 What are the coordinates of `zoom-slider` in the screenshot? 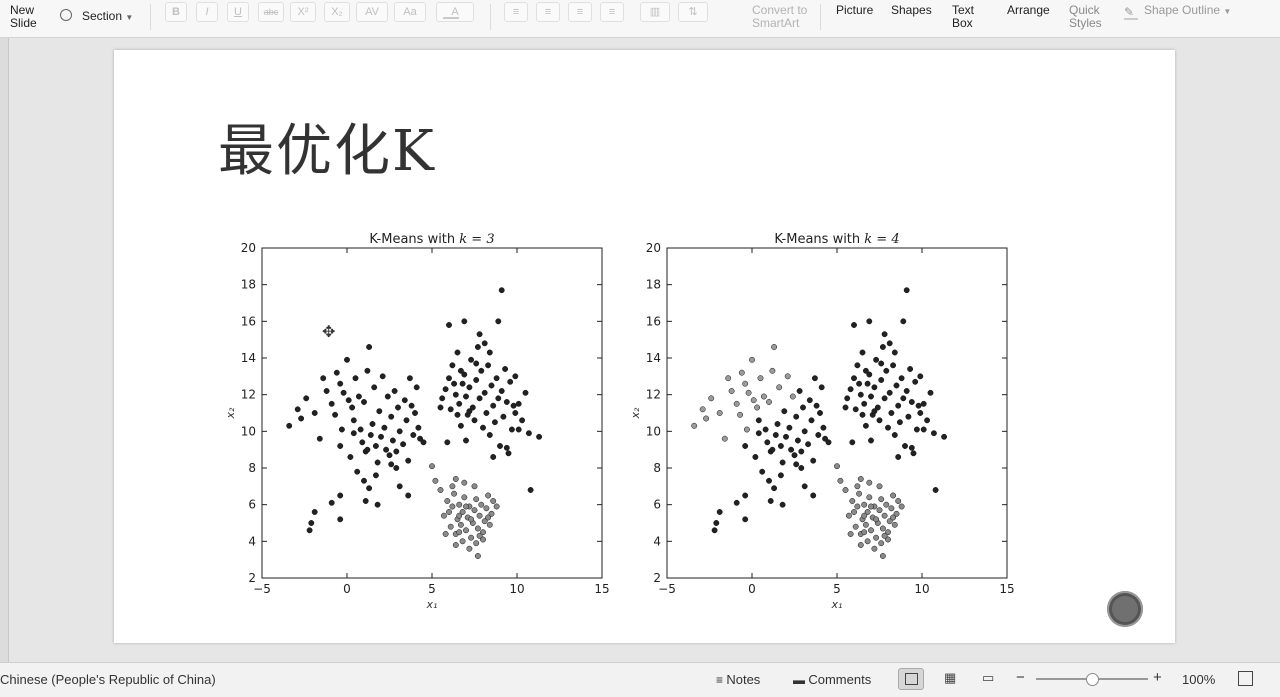 It's located at (1092, 679).